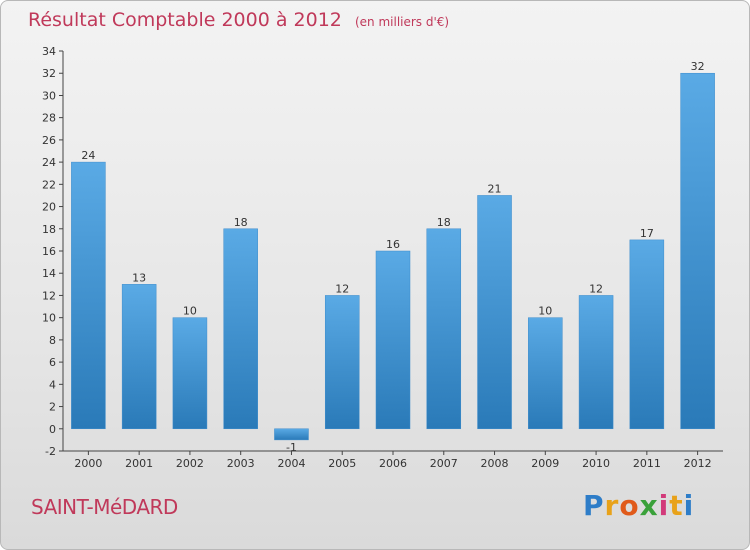  What do you see at coordinates (139, 463) in the screenshot?
I see `x-tick-label: 2001` at bounding box center [139, 463].